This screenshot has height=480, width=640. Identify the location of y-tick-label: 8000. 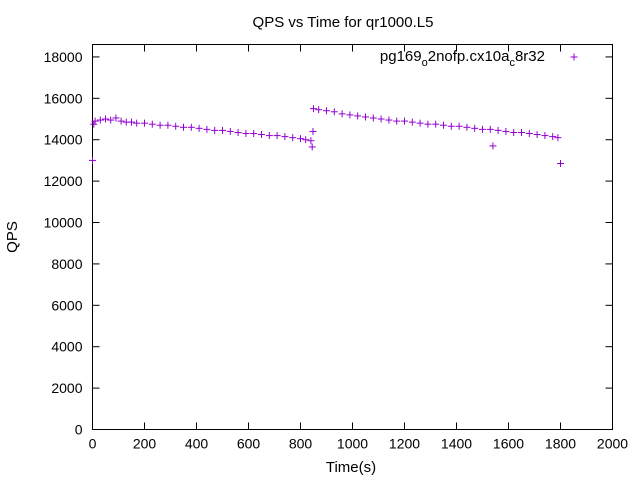
(66, 264).